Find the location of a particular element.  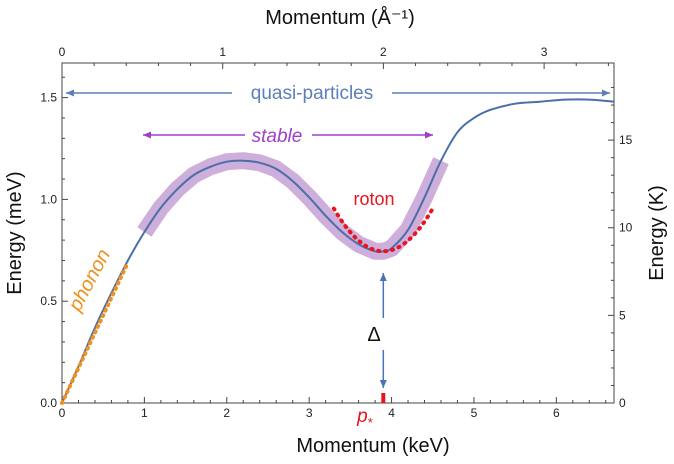

p-star-label: p* is located at coordinates (364, 418).